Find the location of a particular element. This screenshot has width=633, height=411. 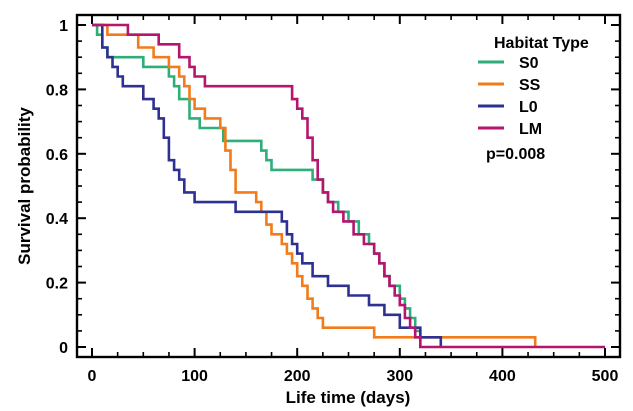

legend-label-lm: LM is located at coordinates (530, 129).